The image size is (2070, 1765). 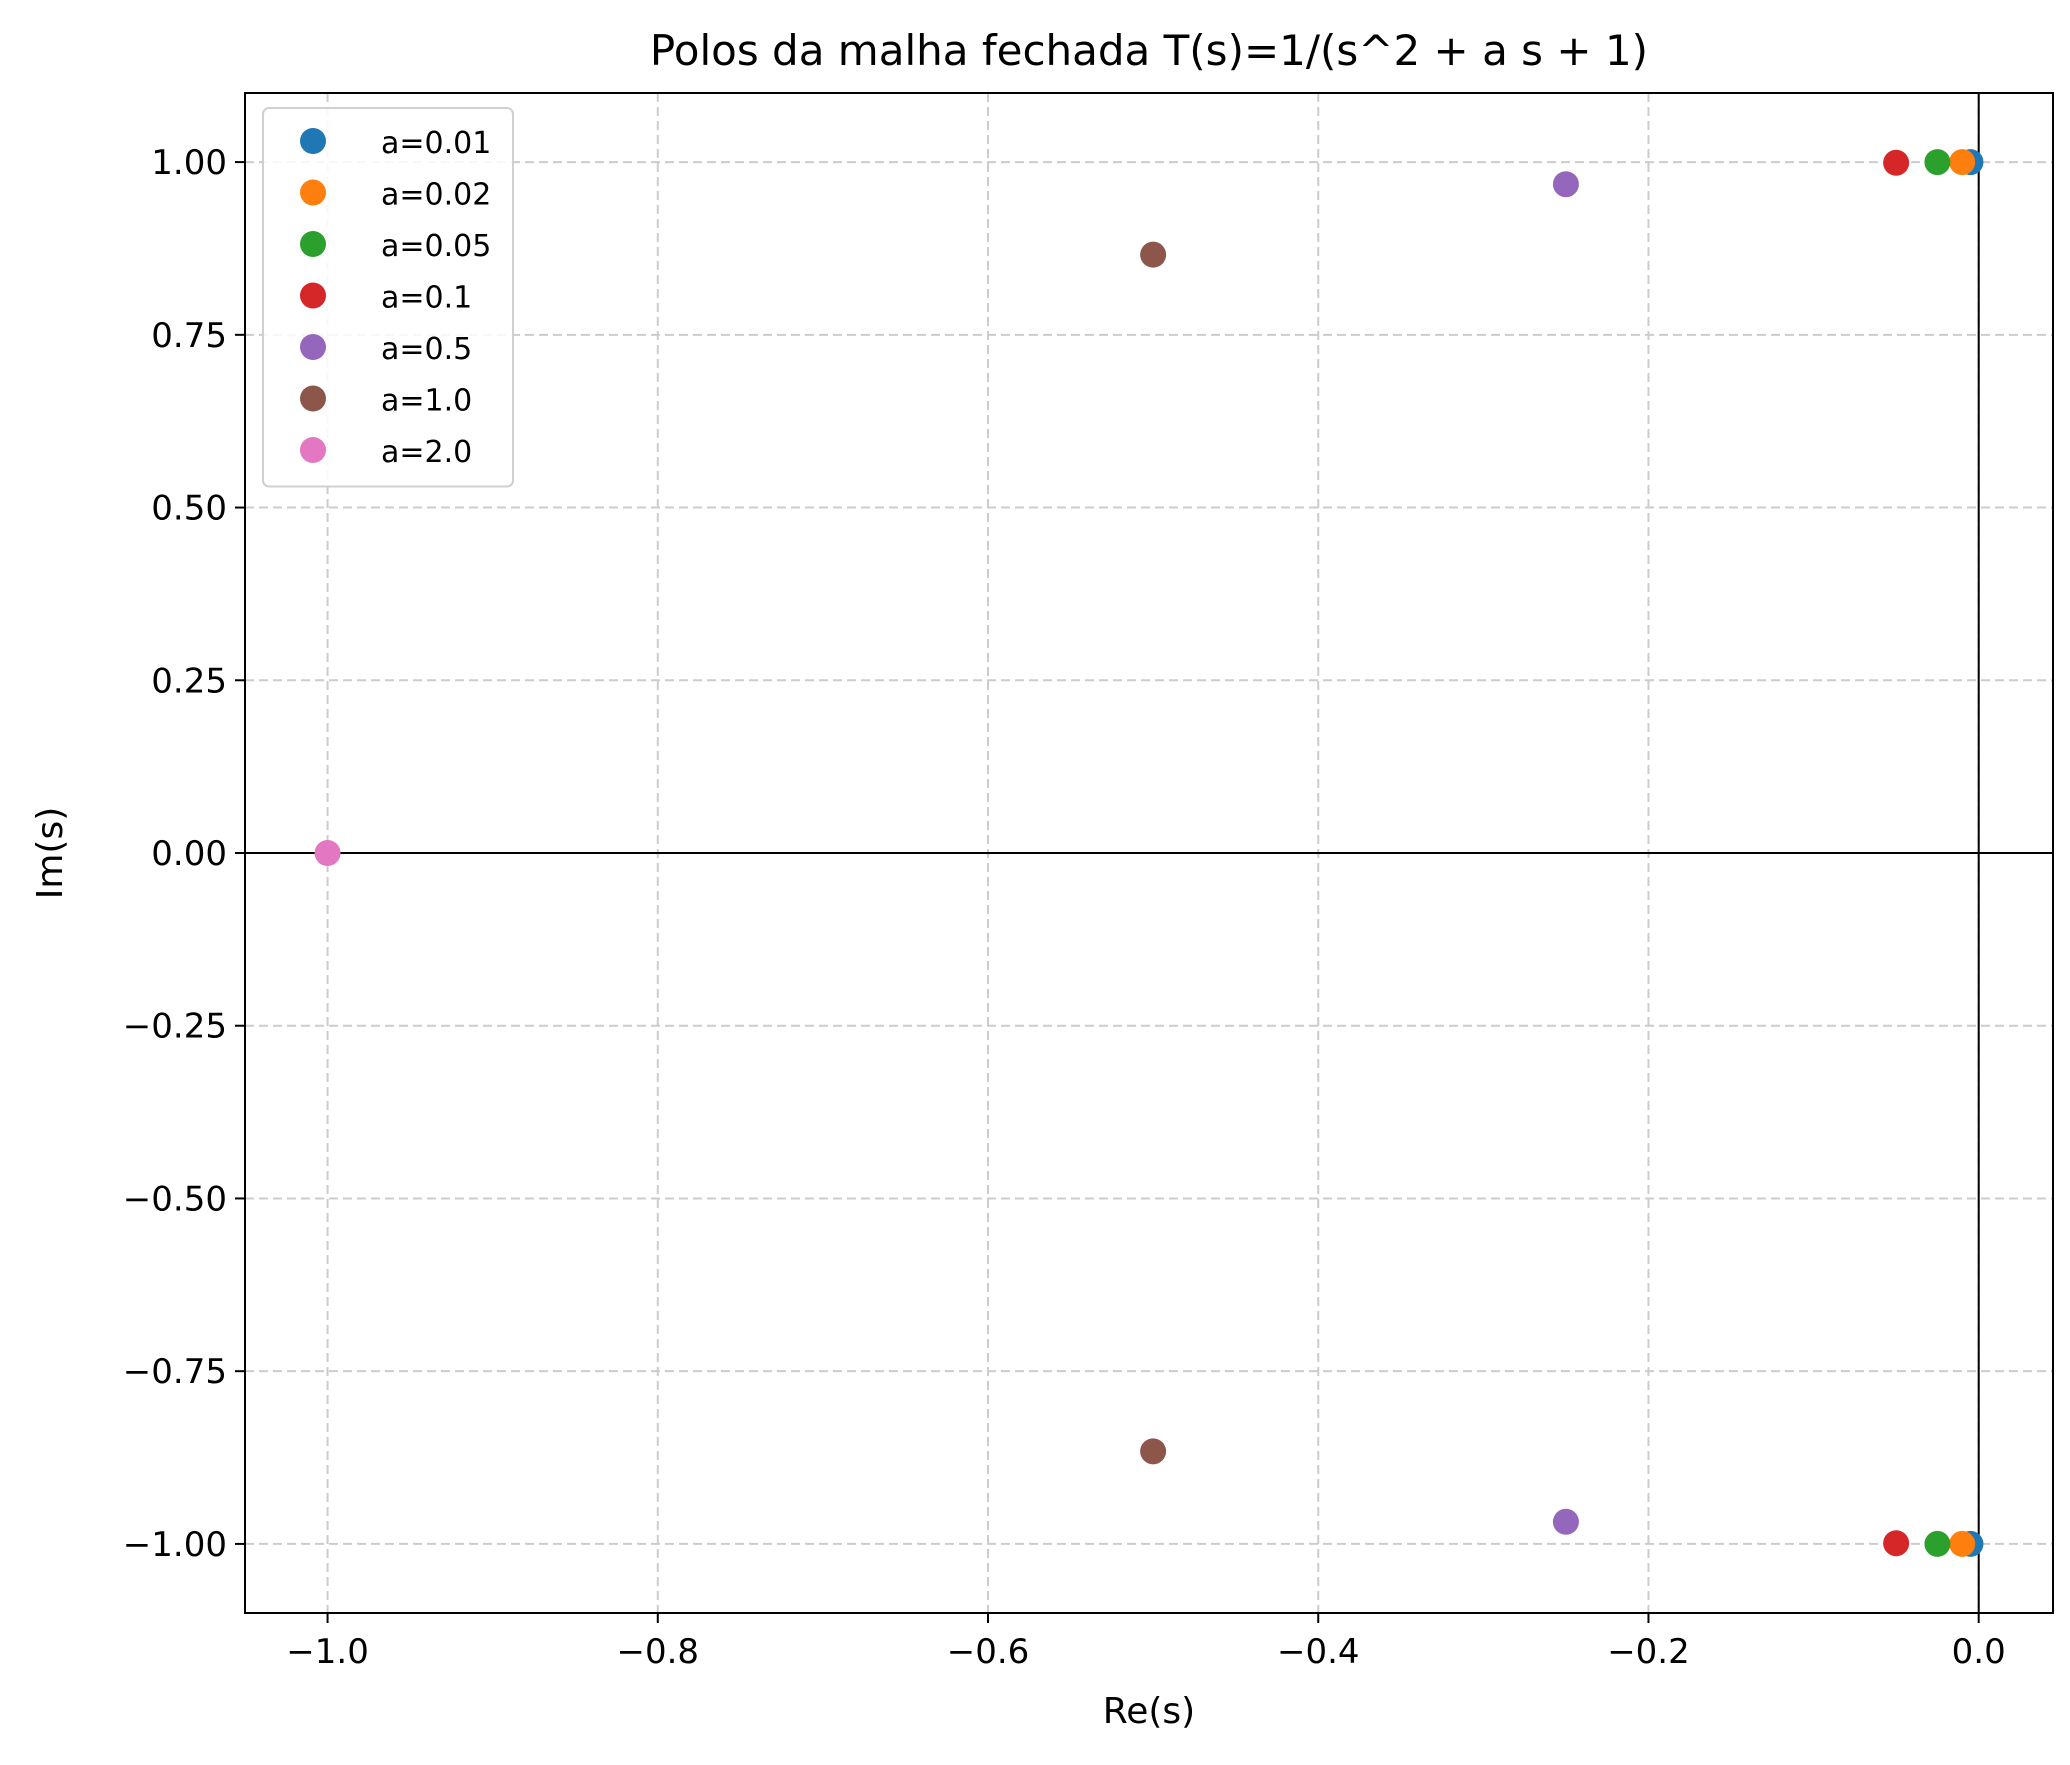 I want to click on y-tick-label: −1.00, so click(x=175, y=1545).